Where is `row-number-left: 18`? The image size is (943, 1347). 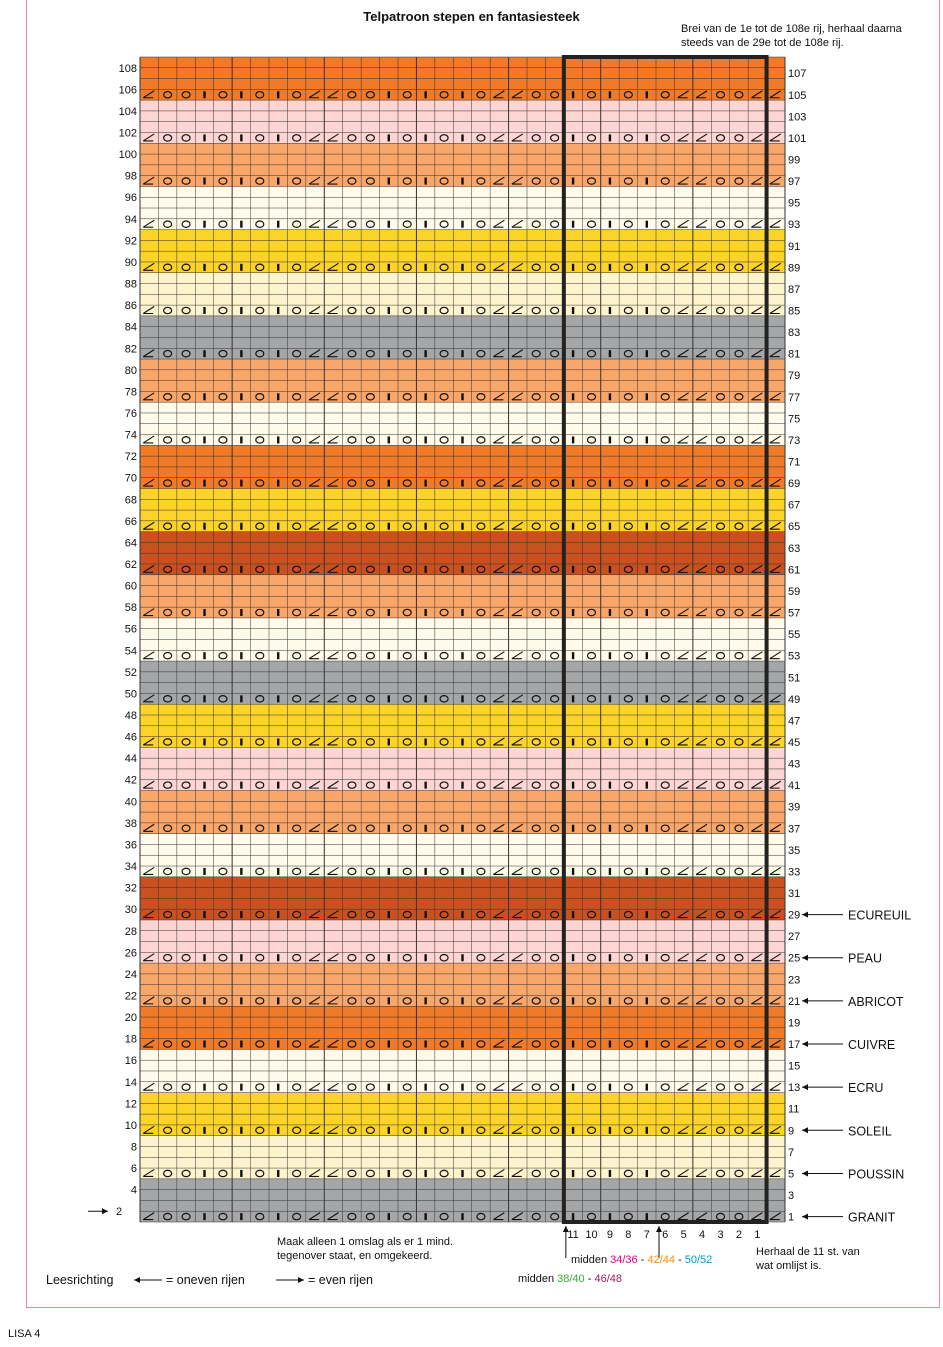
row-number-left: 18 is located at coordinates (131, 1040).